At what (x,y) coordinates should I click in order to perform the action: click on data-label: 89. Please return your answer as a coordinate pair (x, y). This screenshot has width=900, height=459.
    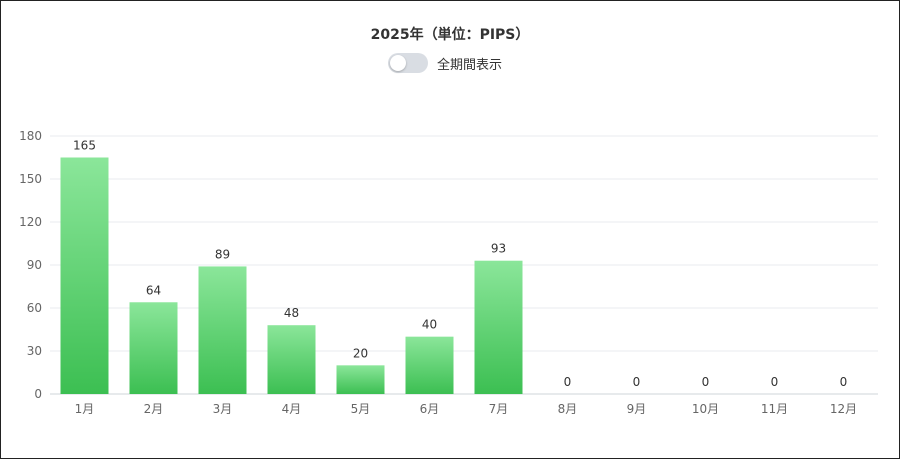
    Looking at the image, I should click on (222, 254).